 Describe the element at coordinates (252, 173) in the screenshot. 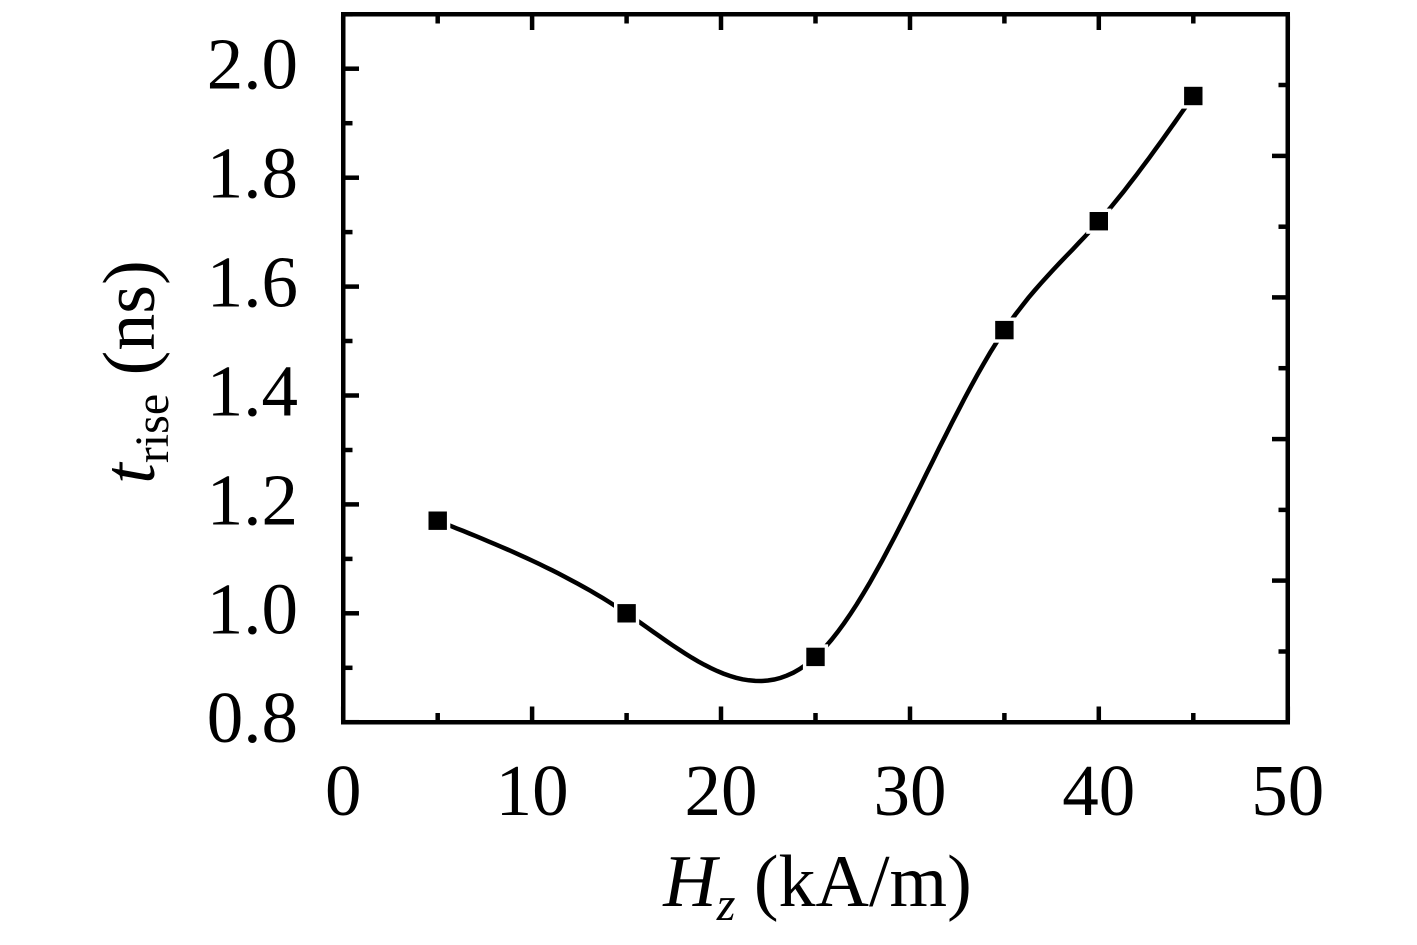

I see `svg-text: 1.8` at that location.